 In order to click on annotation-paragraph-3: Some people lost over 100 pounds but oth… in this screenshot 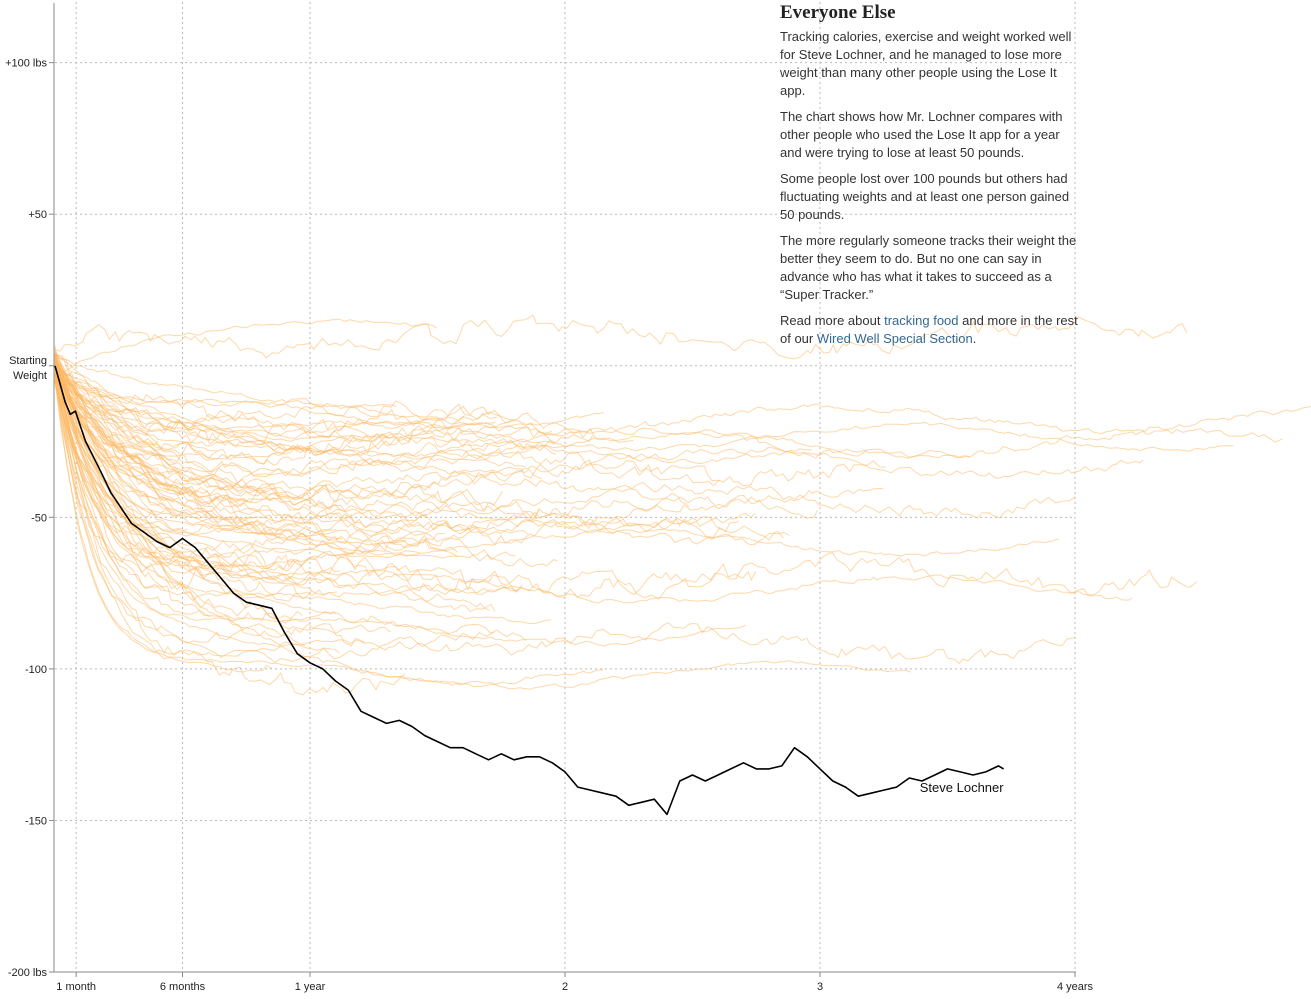, I will do `click(925, 196)`.